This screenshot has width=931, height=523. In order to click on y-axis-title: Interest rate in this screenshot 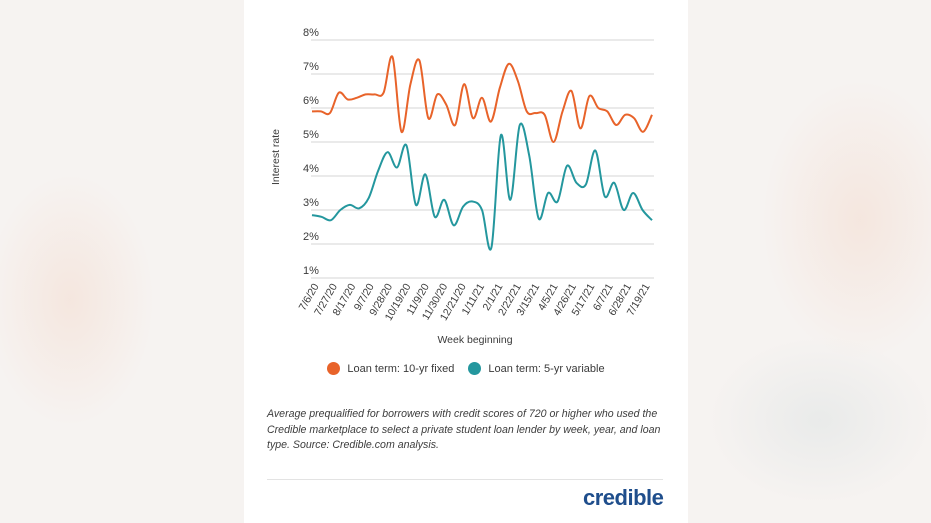, I will do `click(276, 157)`.